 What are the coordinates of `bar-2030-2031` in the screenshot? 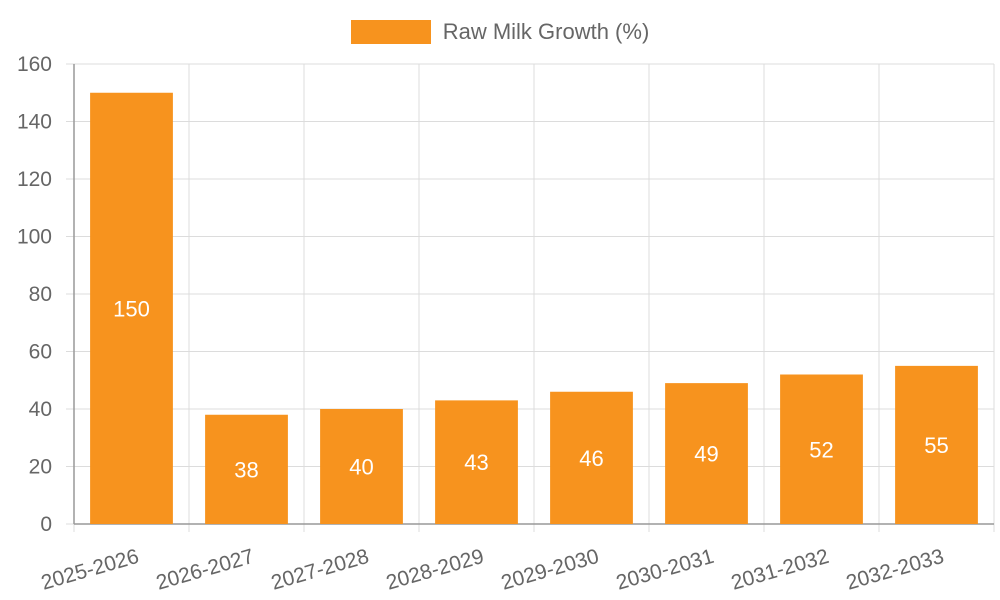 It's located at (706, 453).